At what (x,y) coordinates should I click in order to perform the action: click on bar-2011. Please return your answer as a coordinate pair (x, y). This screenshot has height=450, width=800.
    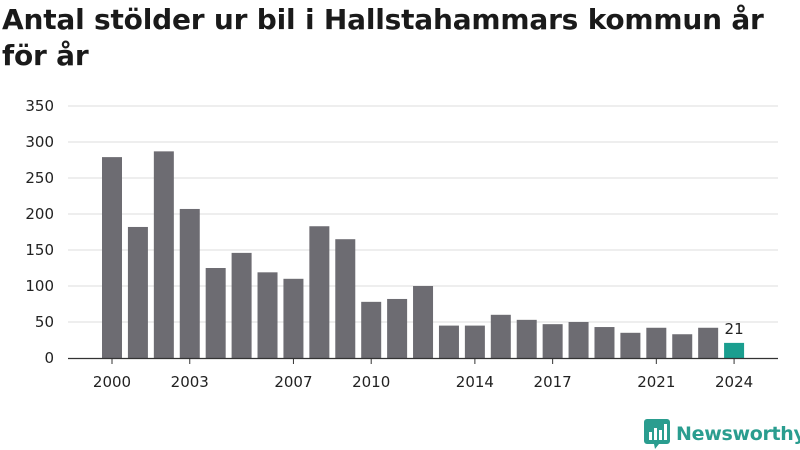
    Looking at the image, I should click on (397, 328).